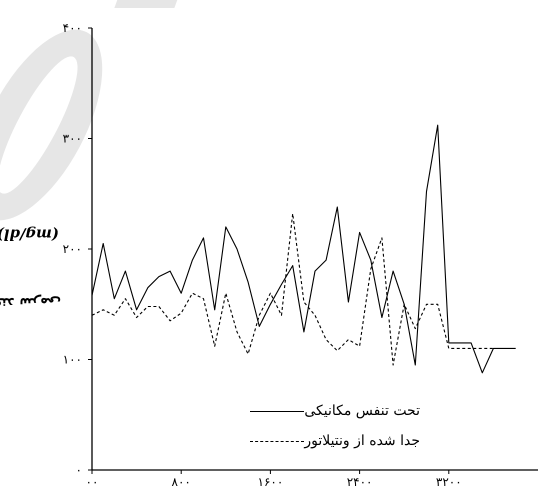 This screenshot has height=487, width=538. What do you see at coordinates (72, 360) in the screenshot?
I see `y-tick-label: ۱۰۰` at bounding box center [72, 360].